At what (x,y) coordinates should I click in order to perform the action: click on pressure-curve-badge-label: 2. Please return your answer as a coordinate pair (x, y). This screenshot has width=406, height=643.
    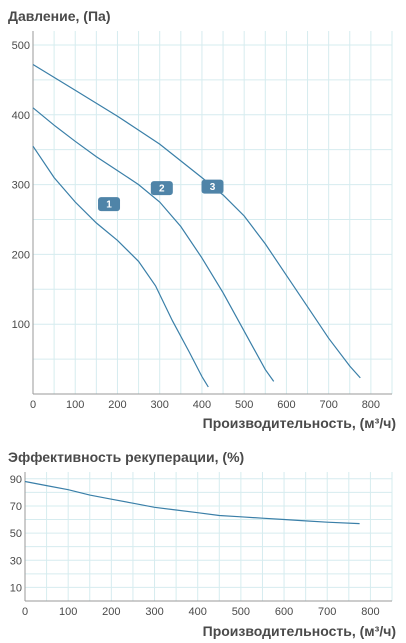
    Looking at the image, I should click on (162, 189).